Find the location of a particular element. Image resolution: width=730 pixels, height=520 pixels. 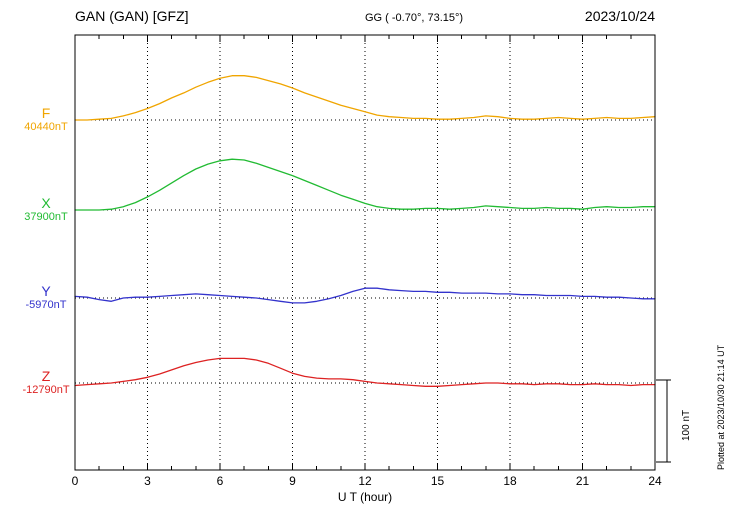

x-tick-label-12: 12 is located at coordinates (365, 481).